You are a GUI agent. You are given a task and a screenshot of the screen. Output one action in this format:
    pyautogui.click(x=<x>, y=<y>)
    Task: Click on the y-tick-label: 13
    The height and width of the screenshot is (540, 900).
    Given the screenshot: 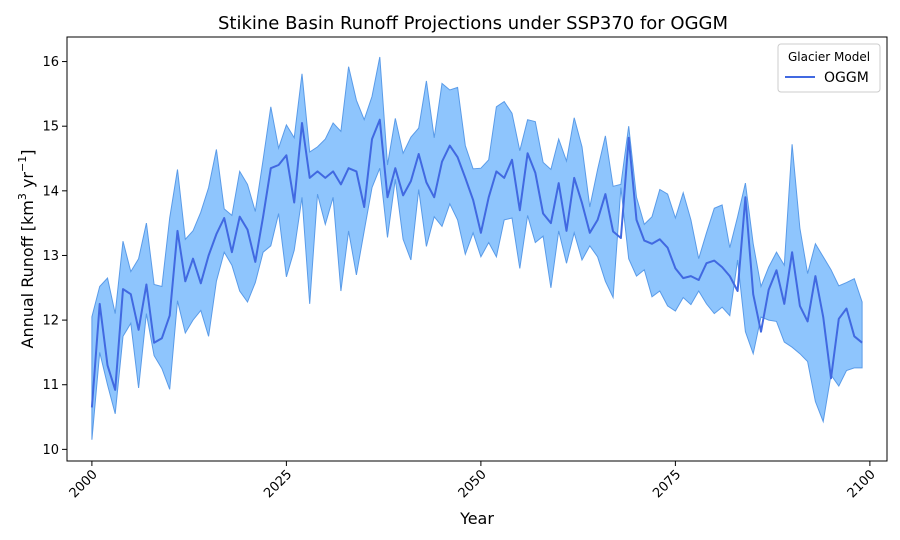 What is the action you would take?
    pyautogui.click(x=50, y=256)
    